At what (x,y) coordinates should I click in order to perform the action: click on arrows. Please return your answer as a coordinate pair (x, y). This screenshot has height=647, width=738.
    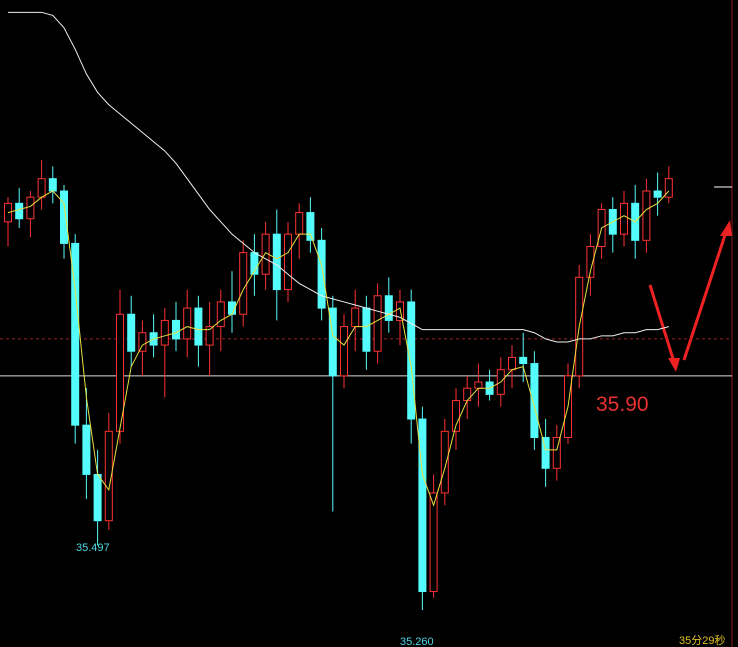
    Looking at the image, I should click on (690, 296).